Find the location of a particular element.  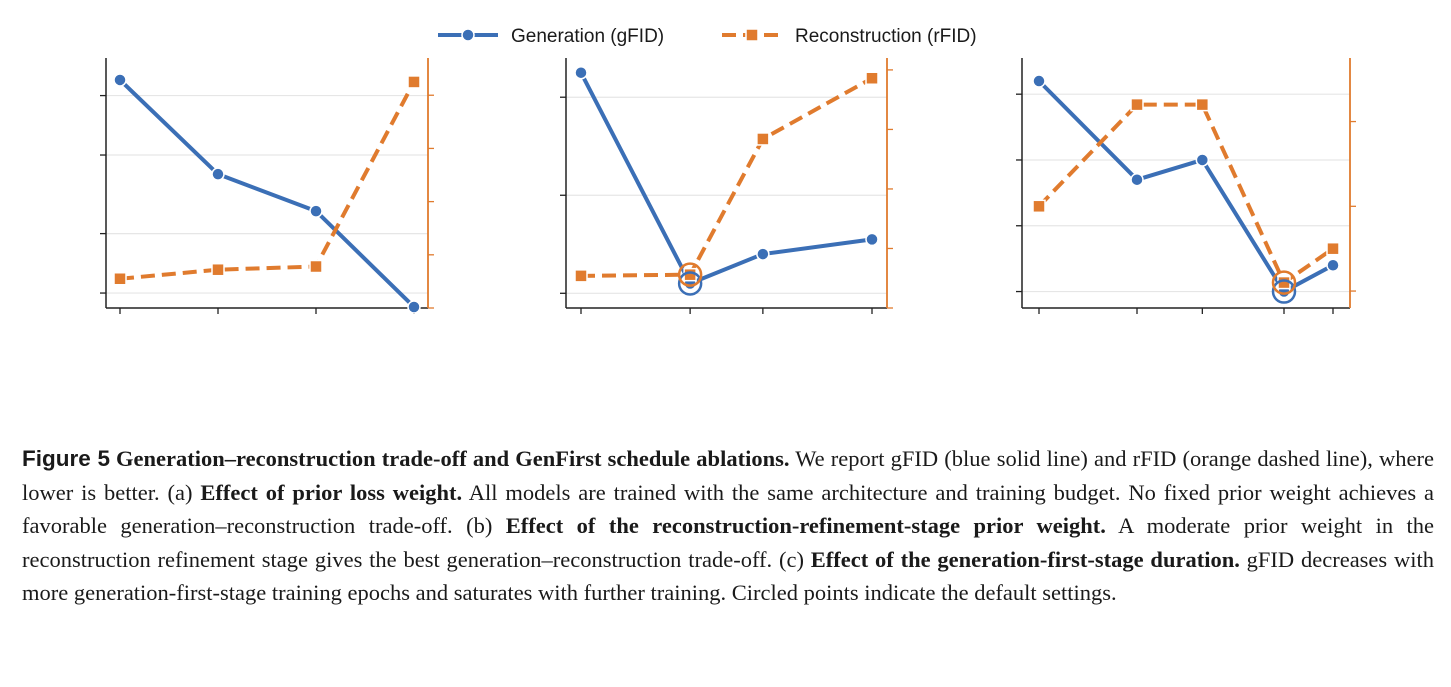

legend-rec-label: Reconstruction (rFID) is located at coordinates (886, 36).